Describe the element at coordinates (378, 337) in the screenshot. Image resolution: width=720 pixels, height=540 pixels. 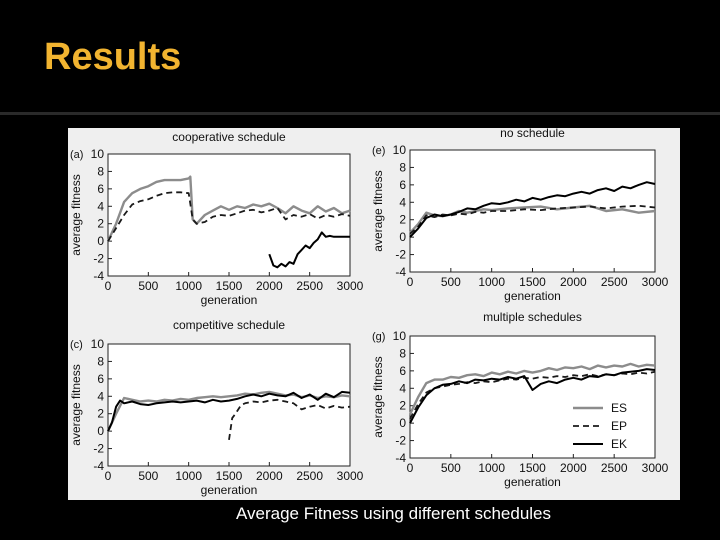
I see `panel-label: (g)` at that location.